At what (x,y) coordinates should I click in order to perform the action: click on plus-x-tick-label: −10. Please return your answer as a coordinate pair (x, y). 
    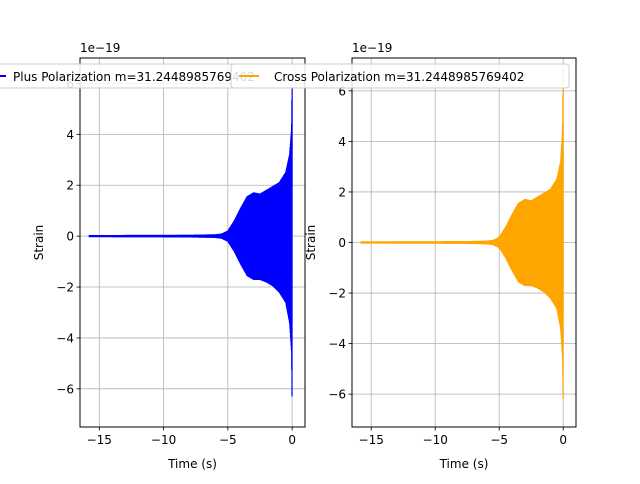
    Looking at the image, I should click on (163, 440).